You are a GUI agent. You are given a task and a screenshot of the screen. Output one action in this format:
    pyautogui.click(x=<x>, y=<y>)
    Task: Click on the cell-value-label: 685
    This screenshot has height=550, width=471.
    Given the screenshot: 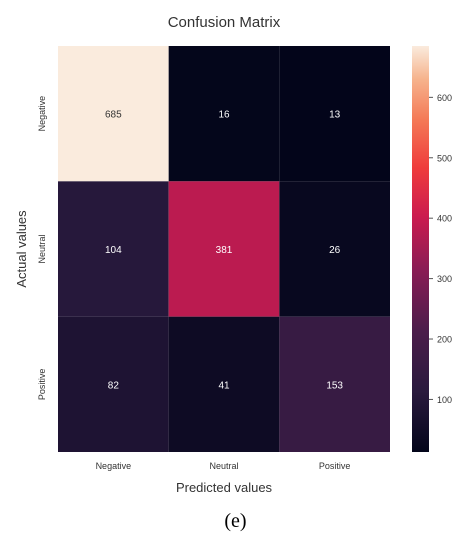 What is the action you would take?
    pyautogui.click(x=113, y=115)
    